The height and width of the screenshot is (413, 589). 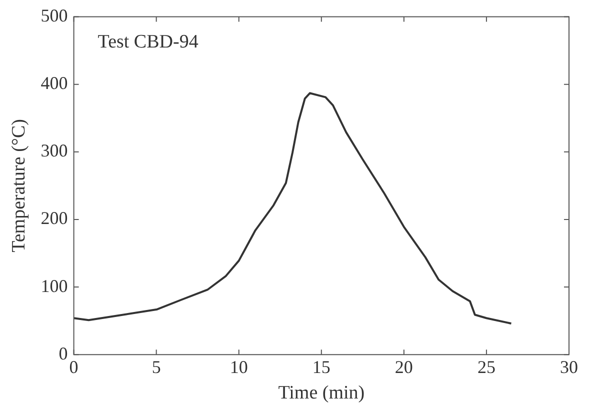 I want to click on annotation: Test CBD-94, so click(x=148, y=41).